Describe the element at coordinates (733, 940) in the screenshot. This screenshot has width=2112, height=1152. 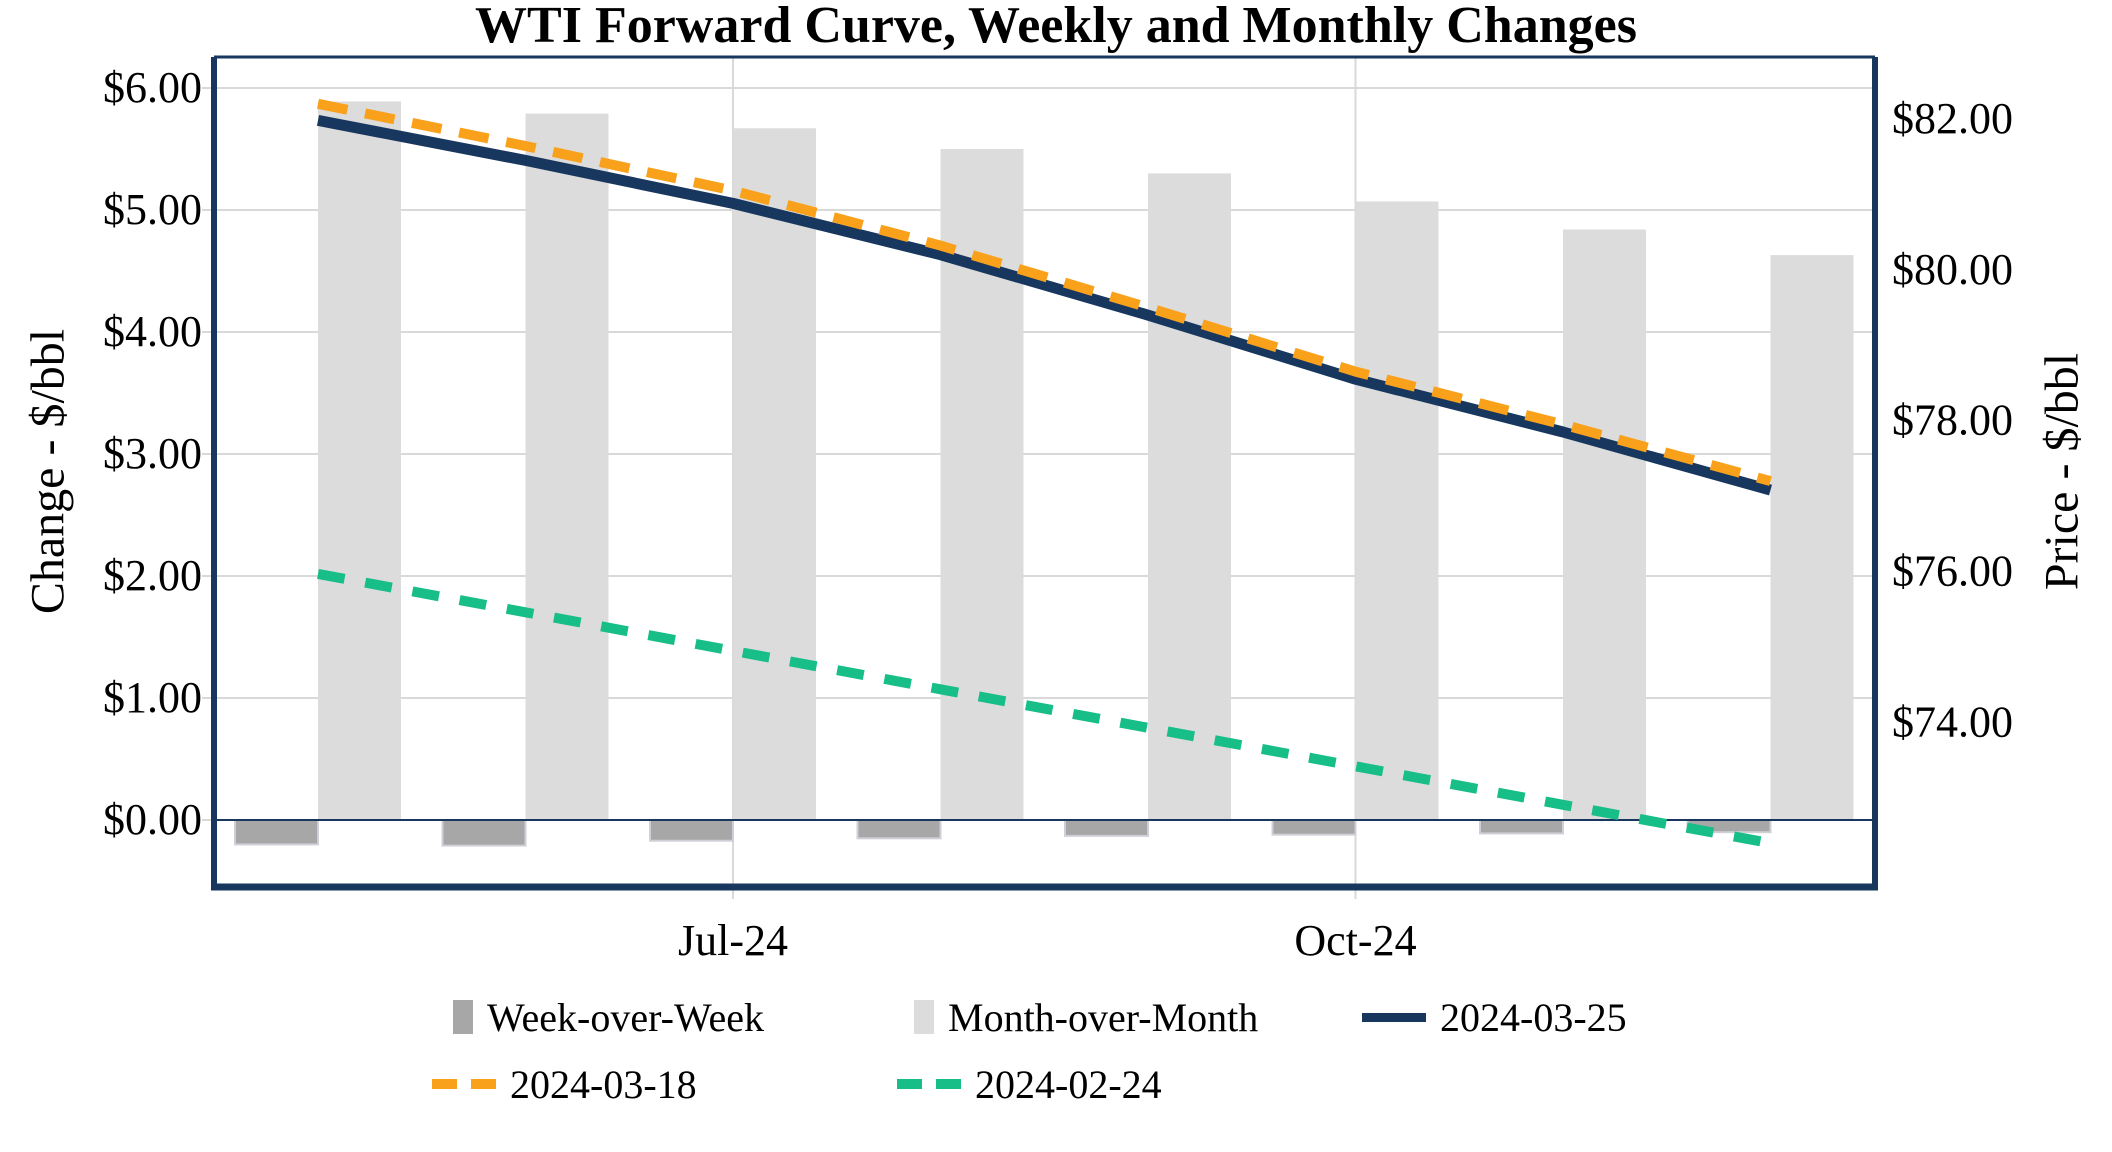
I see `x-axis-label: Jul-24` at that location.